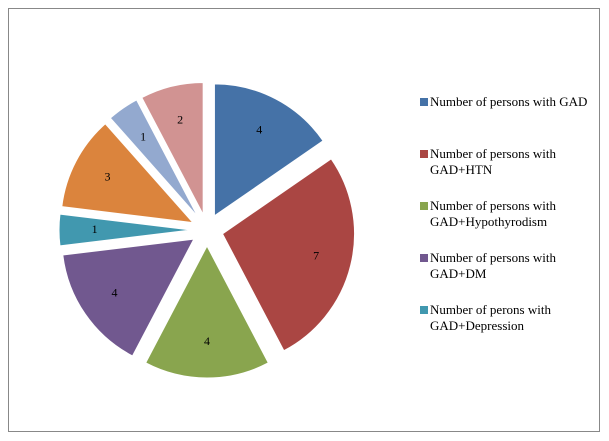  I want to click on legend-item: Number of perons with GAD+Depression, so click(510, 318).